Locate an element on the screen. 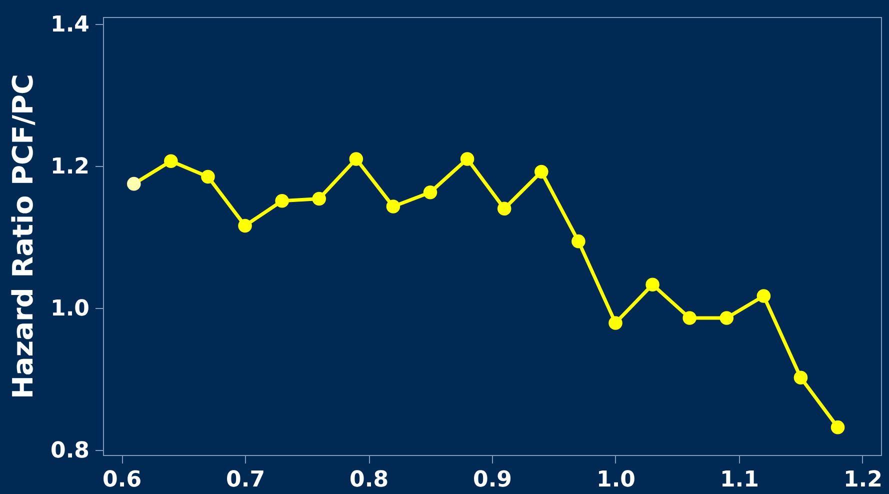 This screenshot has height=494, width=889. y-tick-label: 1.0 is located at coordinates (70, 309).